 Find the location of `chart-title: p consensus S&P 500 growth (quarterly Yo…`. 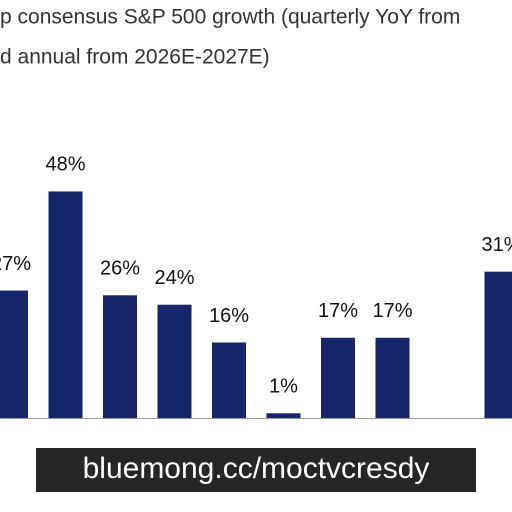

chart-title: p consensus S&P 500 growth (quarterly Yo… is located at coordinates (230, 17).